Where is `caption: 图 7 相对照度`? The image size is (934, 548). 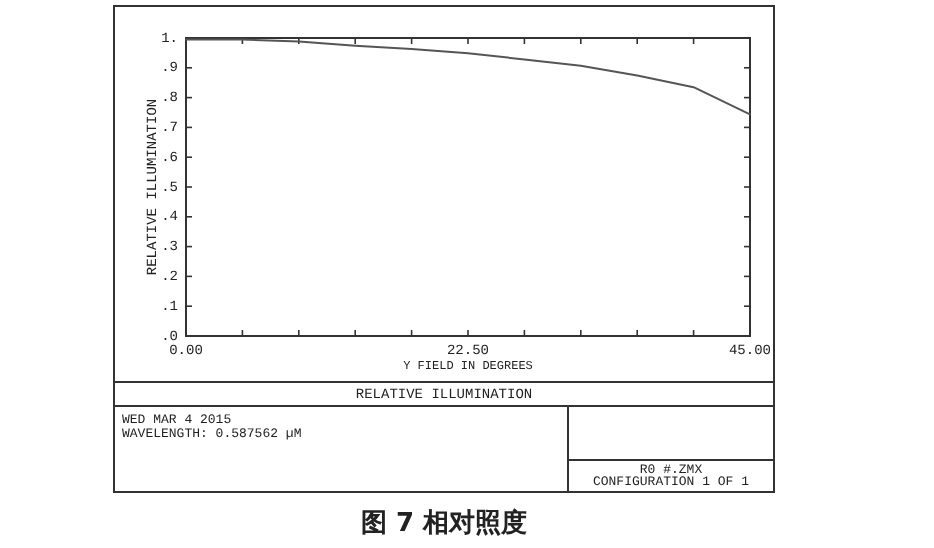
caption: 图 7 相对照度 is located at coordinates (444, 523).